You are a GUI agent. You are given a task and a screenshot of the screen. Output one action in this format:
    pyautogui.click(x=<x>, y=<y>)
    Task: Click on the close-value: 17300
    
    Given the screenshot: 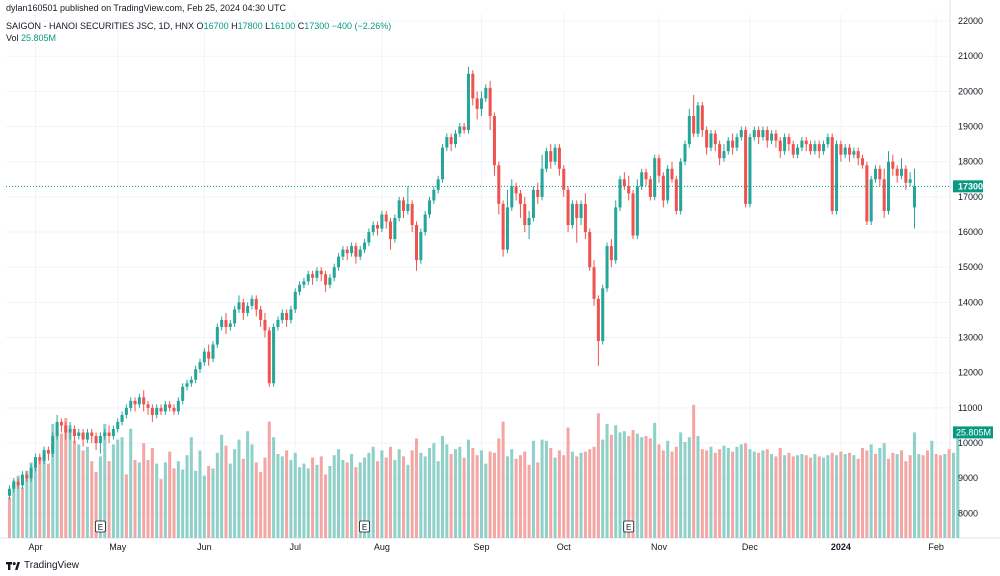 What is the action you would take?
    pyautogui.click(x=317, y=26)
    